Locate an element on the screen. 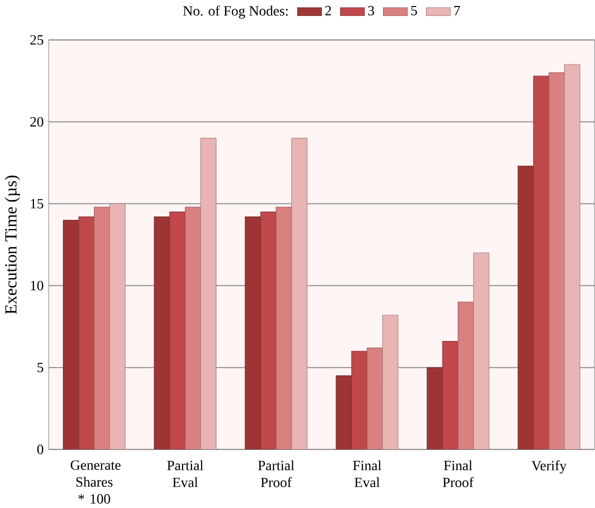  legend-title: No. of Fog Nodes: is located at coordinates (235, 11).